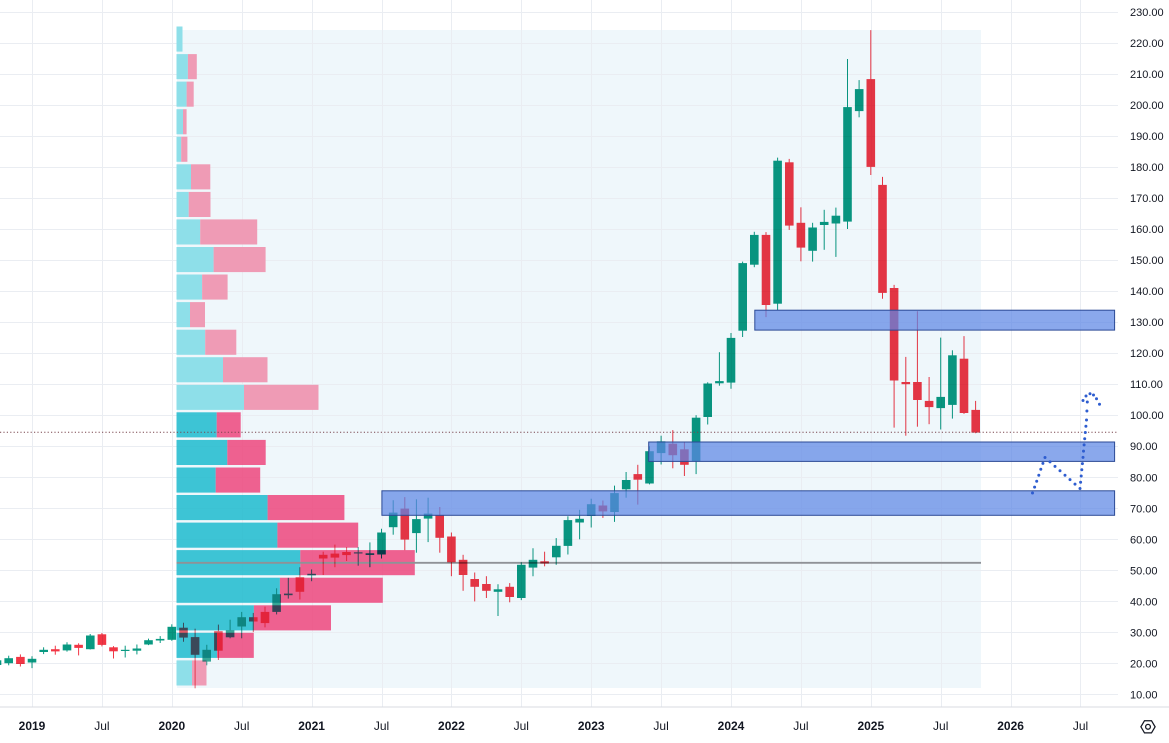  Describe the element at coordinates (1147, 44) in the screenshot. I see `svg-text: 220.00` at that location.